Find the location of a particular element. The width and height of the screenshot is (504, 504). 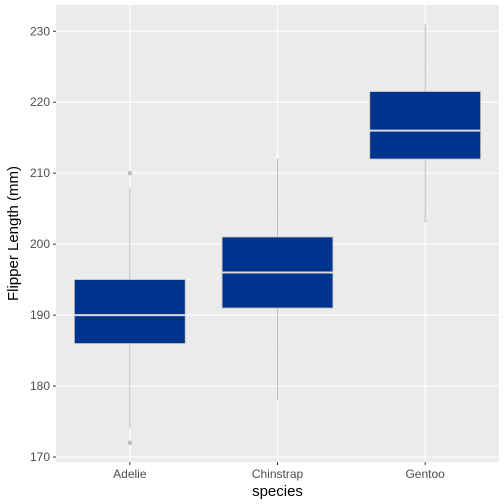

y-tick-label: 180 is located at coordinates (40, 386).